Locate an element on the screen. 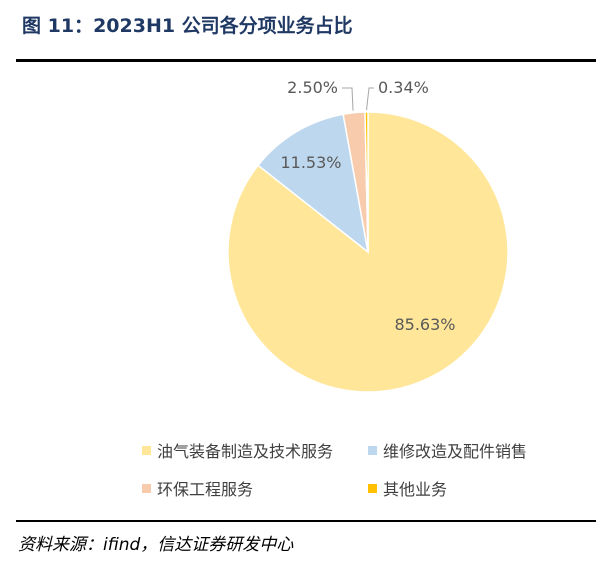 The height and width of the screenshot is (574, 599). data-label-environmental: 2.50% is located at coordinates (312, 87).